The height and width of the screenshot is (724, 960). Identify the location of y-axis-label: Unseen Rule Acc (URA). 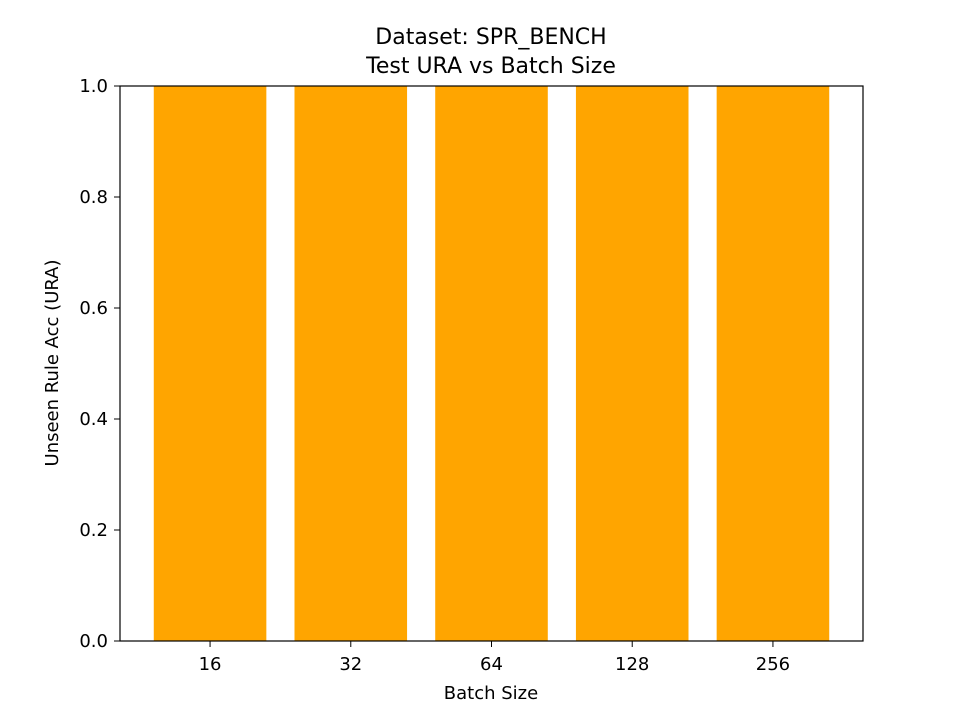
(52, 363).